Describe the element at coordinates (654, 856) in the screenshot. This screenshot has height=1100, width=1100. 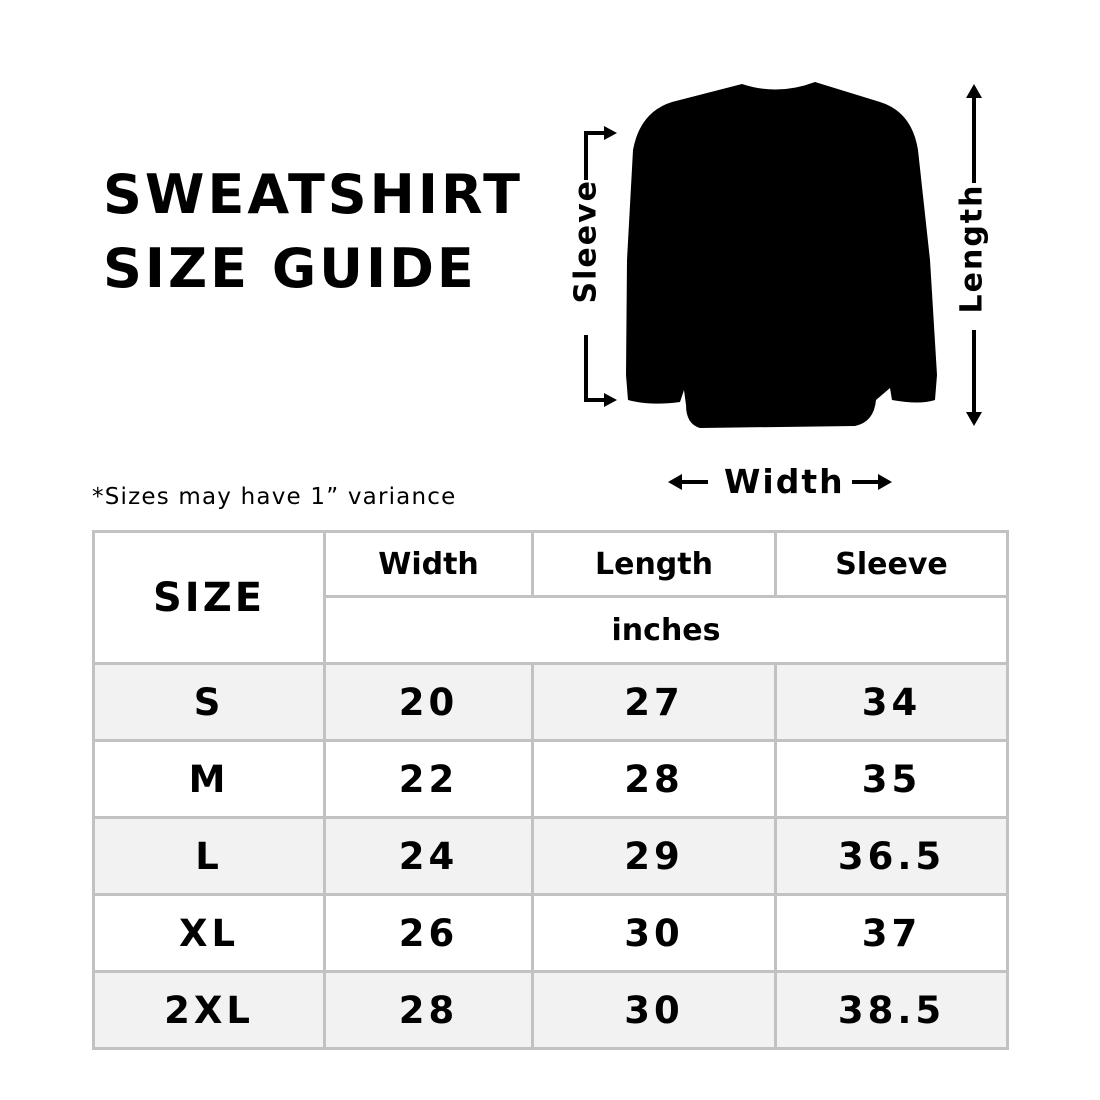
I see `length-cell: 29` at that location.